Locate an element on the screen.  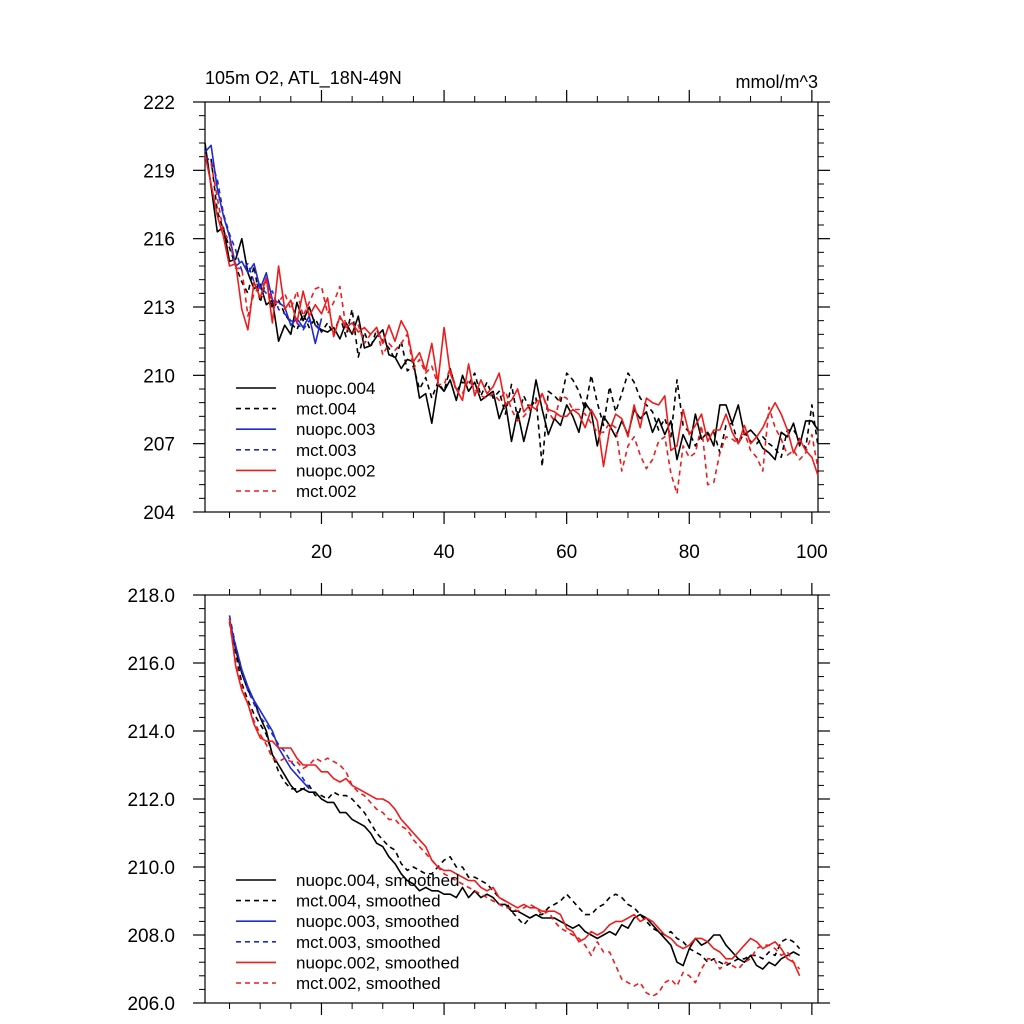
top-legend-label-mct-004: mct.004 is located at coordinates (326, 409).